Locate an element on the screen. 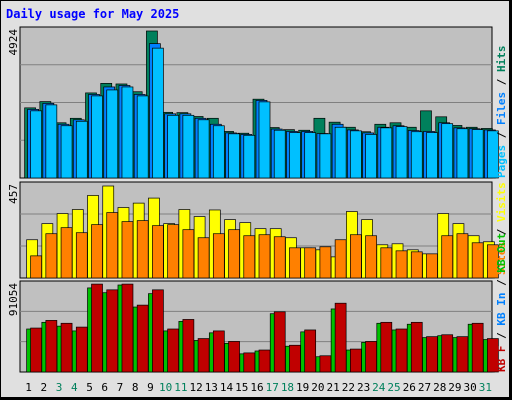 The image size is (512, 400). x-tick-label-9: 9 is located at coordinates (150, 387).